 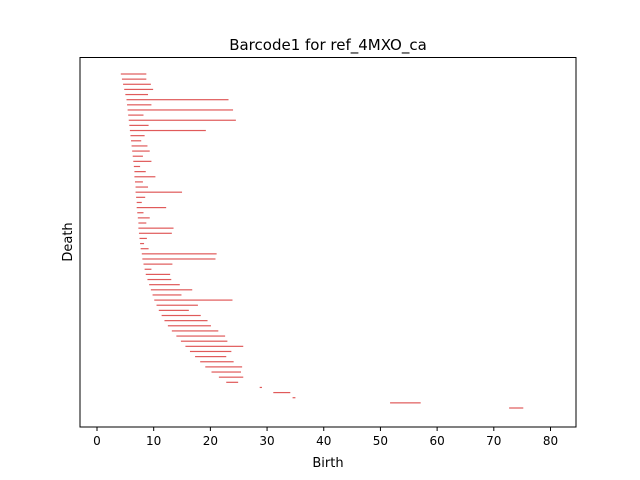 I want to click on x-tick-label: 20, so click(x=210, y=441).